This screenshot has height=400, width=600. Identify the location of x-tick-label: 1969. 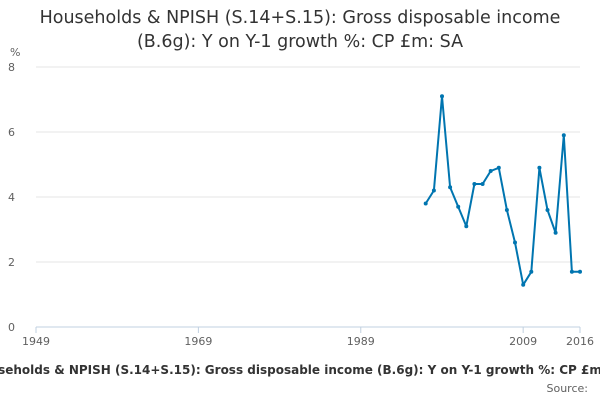
(198, 341).